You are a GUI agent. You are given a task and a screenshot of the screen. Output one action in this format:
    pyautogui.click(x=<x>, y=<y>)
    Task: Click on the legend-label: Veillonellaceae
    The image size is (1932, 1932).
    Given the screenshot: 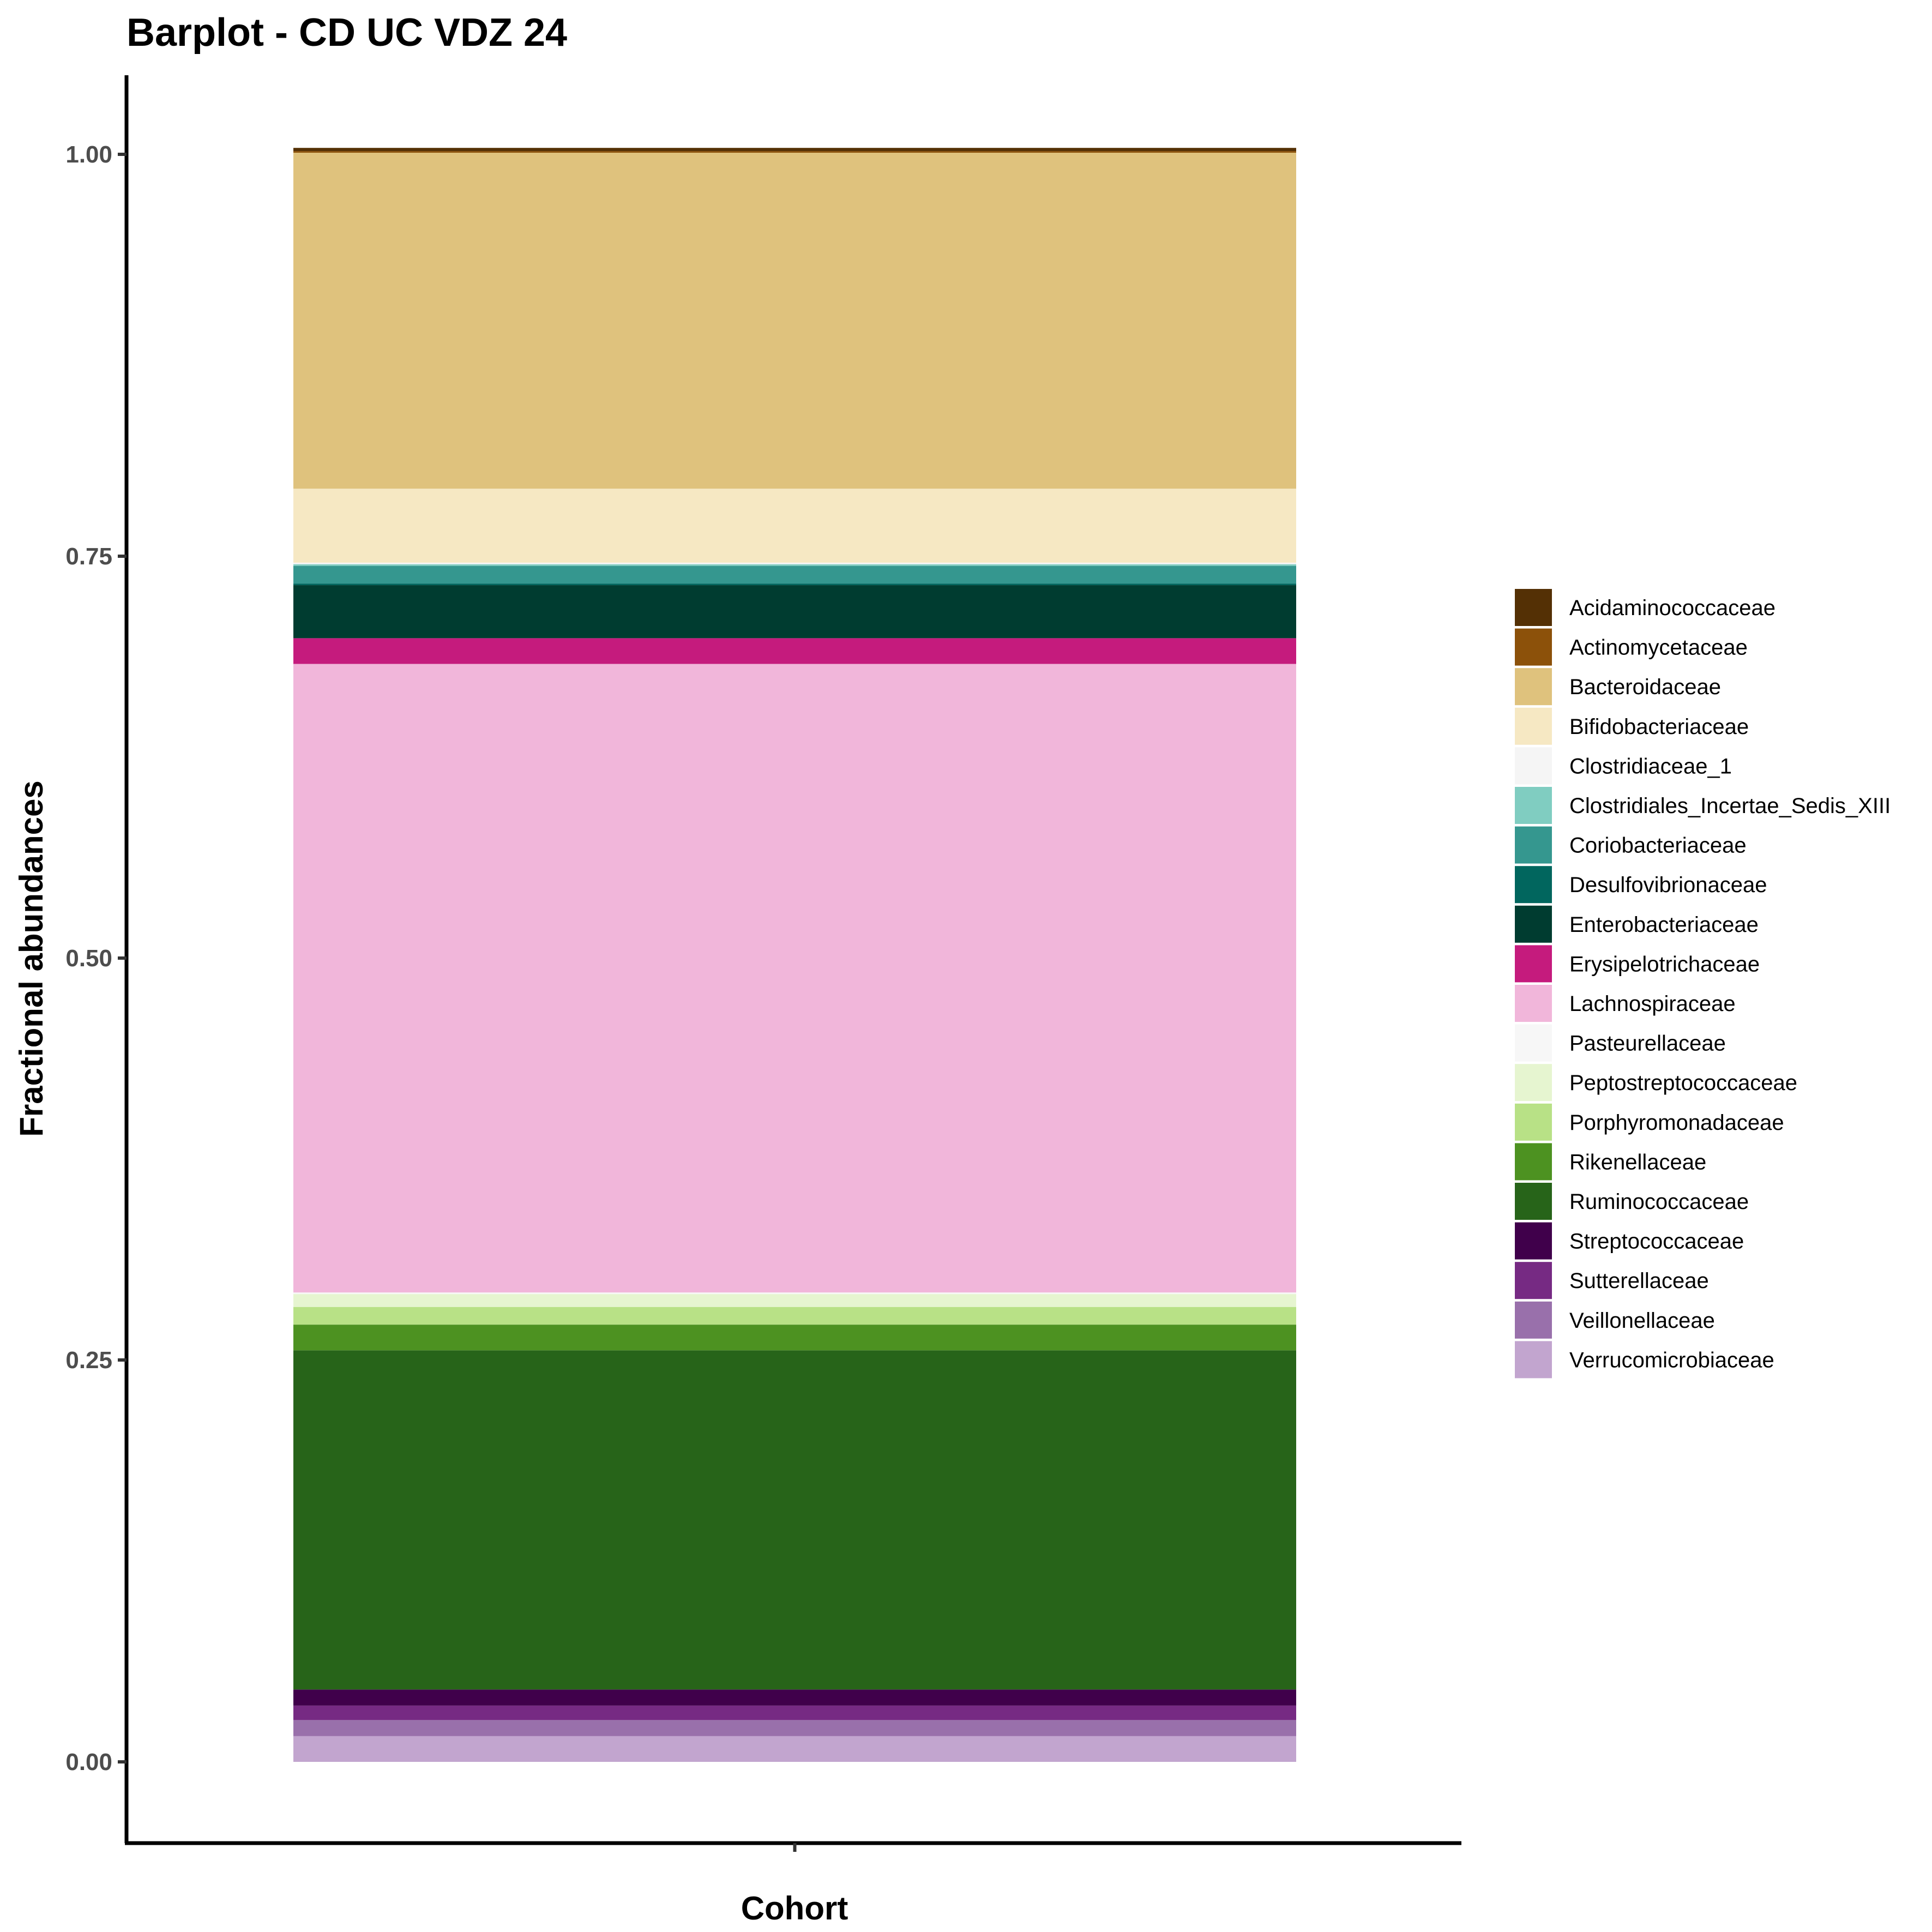 What is the action you would take?
    pyautogui.click(x=1642, y=1321)
    